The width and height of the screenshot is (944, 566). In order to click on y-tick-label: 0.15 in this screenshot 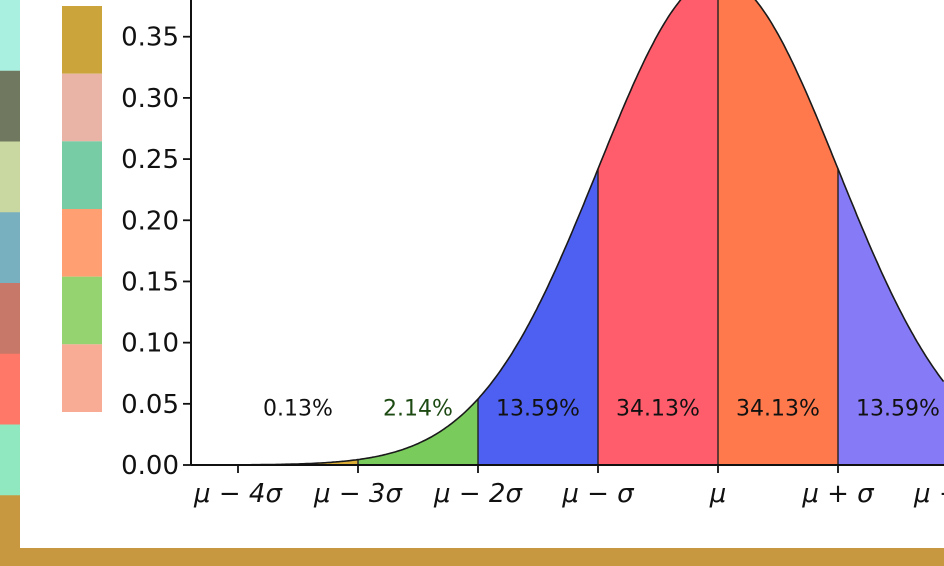, I will do `click(150, 282)`.